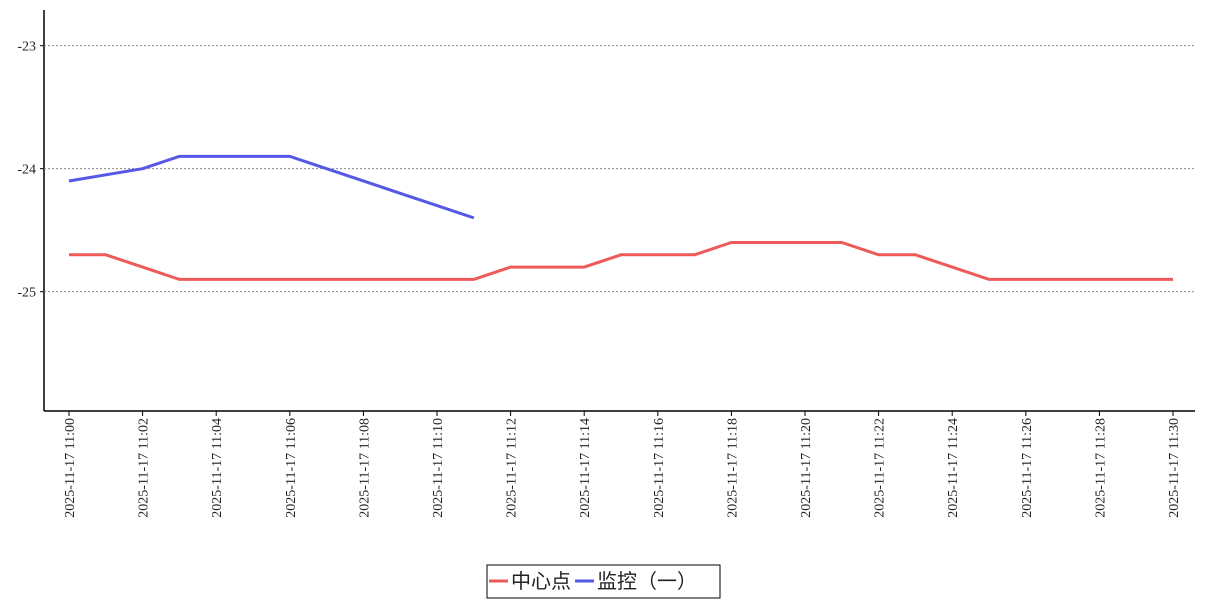  I want to click on x-tick-label: 2025-11-17 11:22, so click(880, 468).